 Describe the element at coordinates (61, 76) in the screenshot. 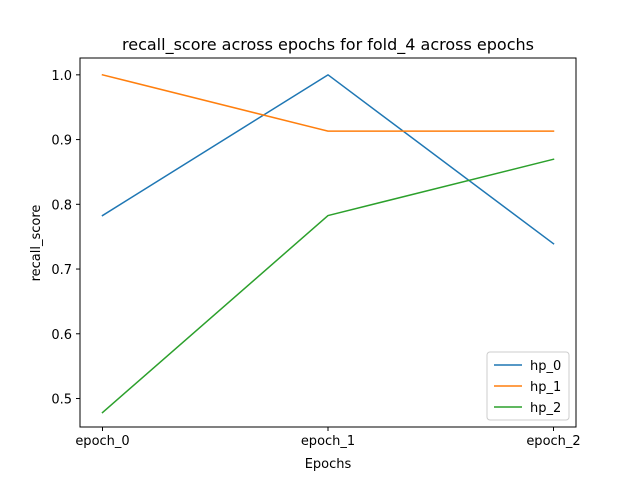

I see `y-tick-label: 1.0` at that location.